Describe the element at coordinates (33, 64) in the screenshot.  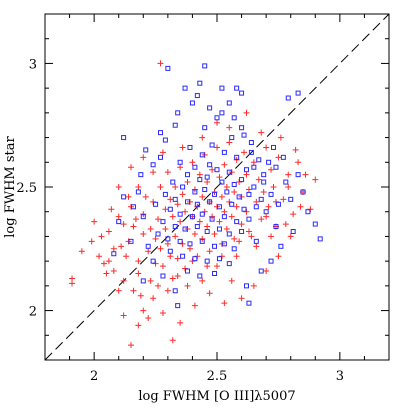
I see `y-tick-label: 3` at that location.